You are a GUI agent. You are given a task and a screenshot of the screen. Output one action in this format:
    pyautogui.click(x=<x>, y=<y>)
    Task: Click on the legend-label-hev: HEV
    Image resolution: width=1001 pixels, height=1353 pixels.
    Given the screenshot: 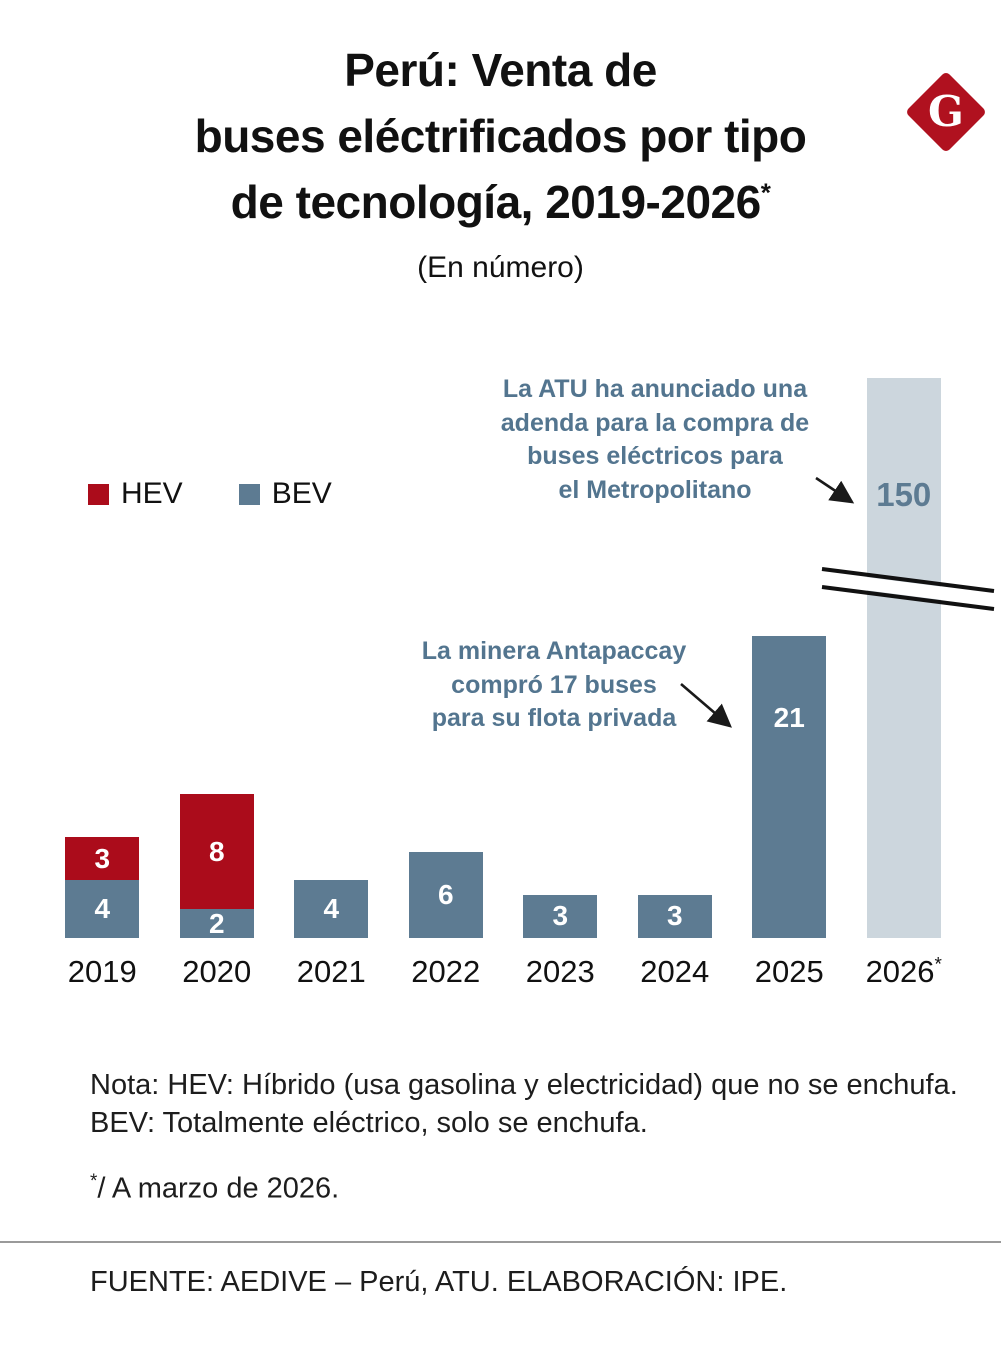 What is the action you would take?
    pyautogui.click(x=152, y=493)
    